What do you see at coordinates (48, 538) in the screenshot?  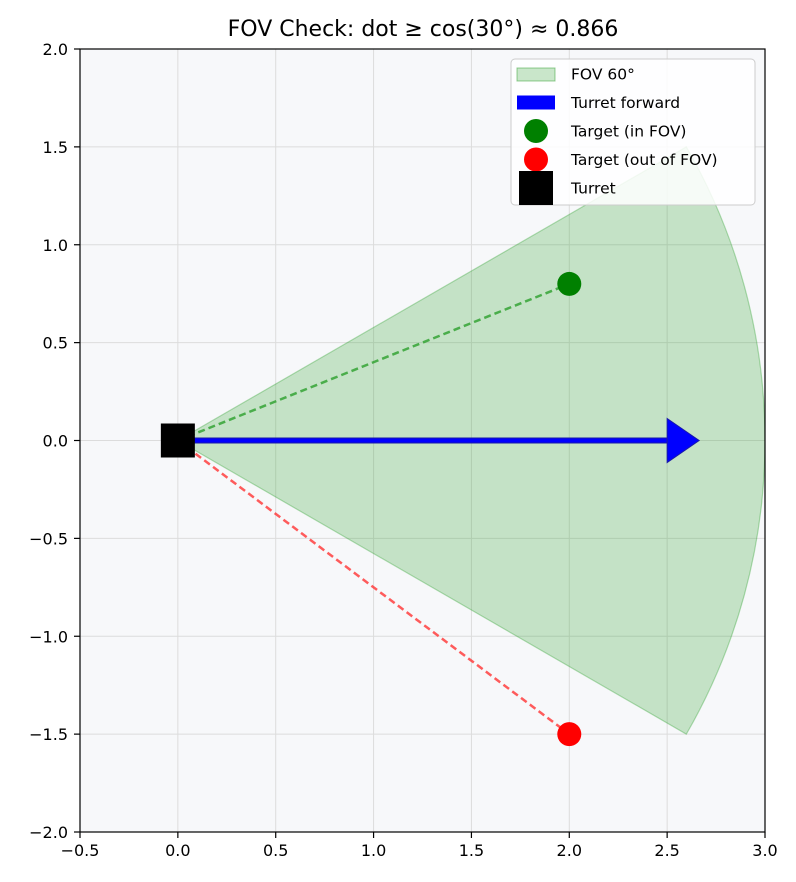 I see `y-tick-label-3: −0.5` at bounding box center [48, 538].